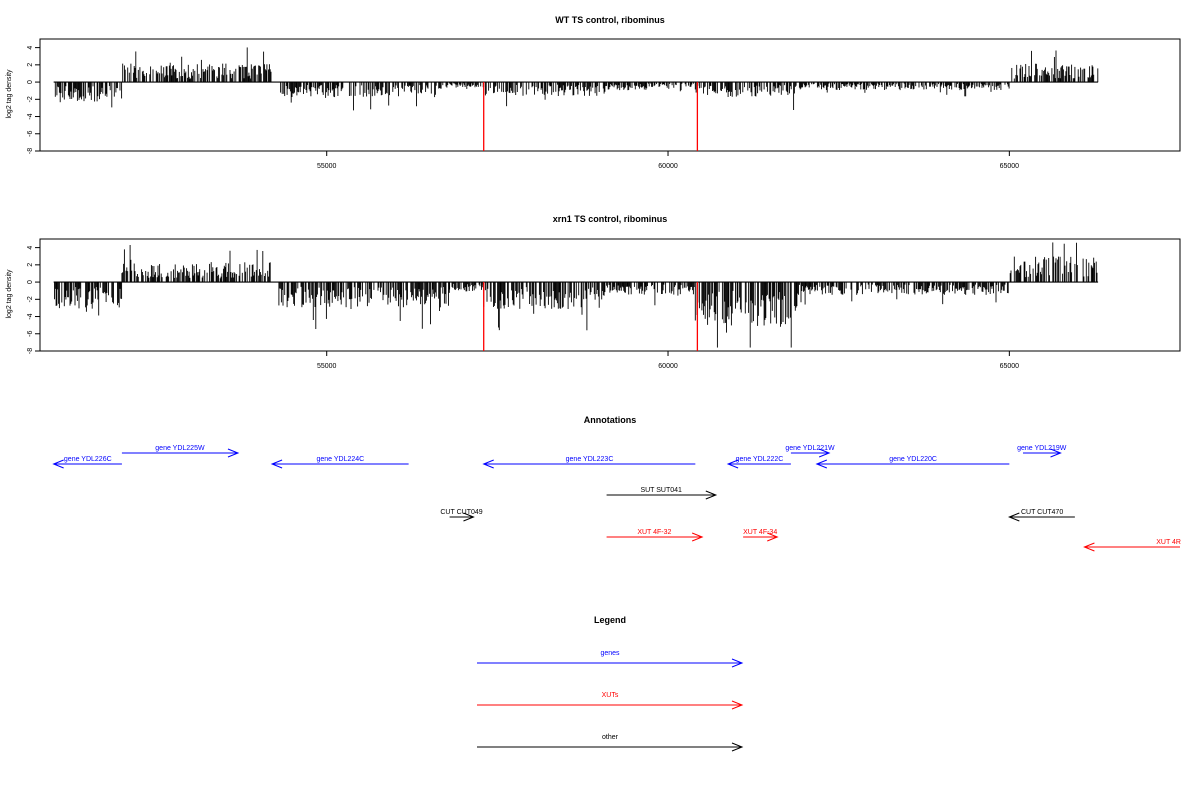 Image resolution: width=1200 pixels, height=800 pixels. I want to click on xrn1-y-tick-label: 2, so click(30, 265).